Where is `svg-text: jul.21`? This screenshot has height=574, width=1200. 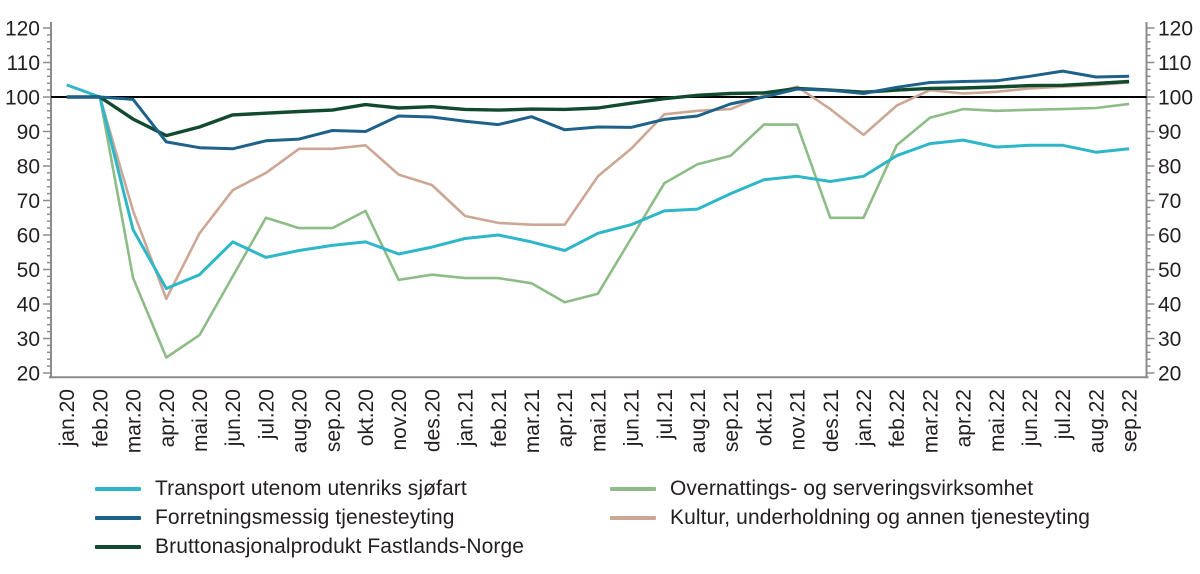 svg-text: jul.21 is located at coordinates (665, 414).